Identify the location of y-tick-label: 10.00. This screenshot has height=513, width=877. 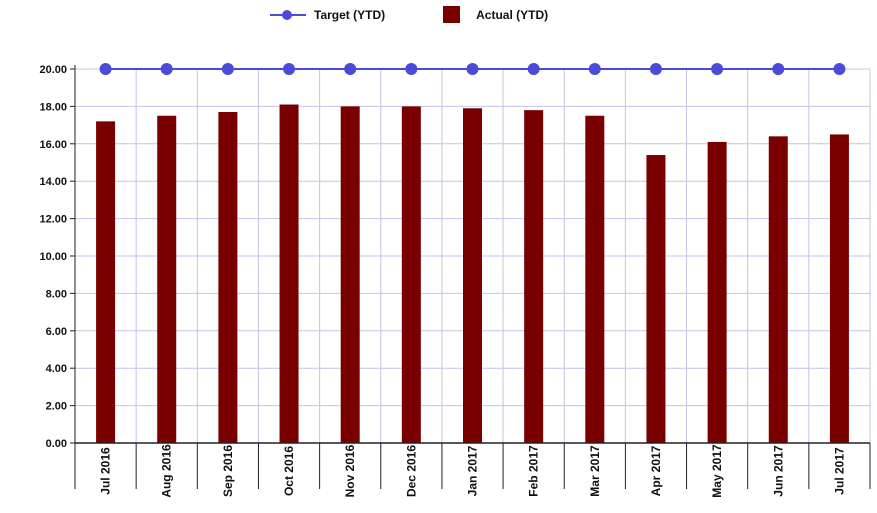
(53, 257).